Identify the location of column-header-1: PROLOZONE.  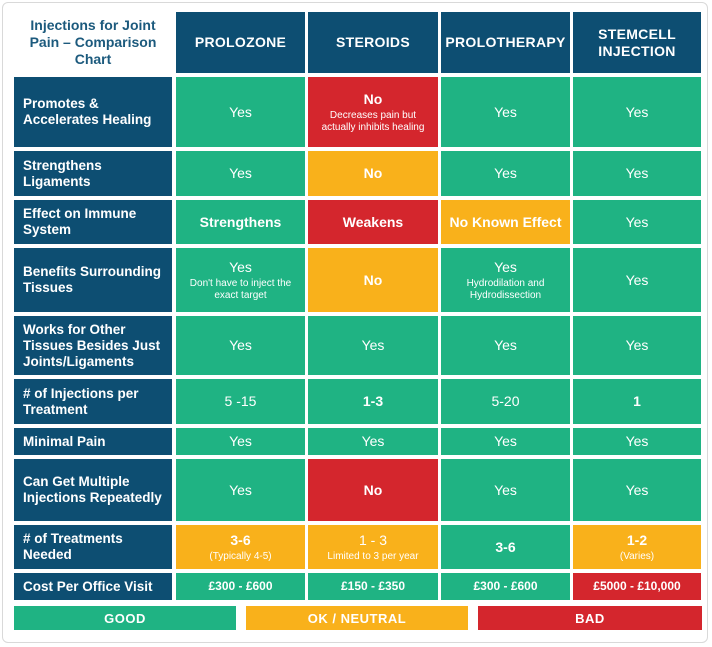
(240, 42).